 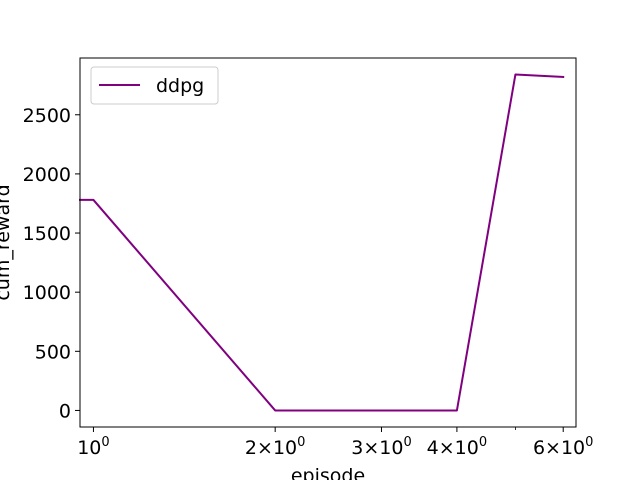 What do you see at coordinates (47, 293) in the screenshot?
I see `y-tick-label: 1000` at bounding box center [47, 293].